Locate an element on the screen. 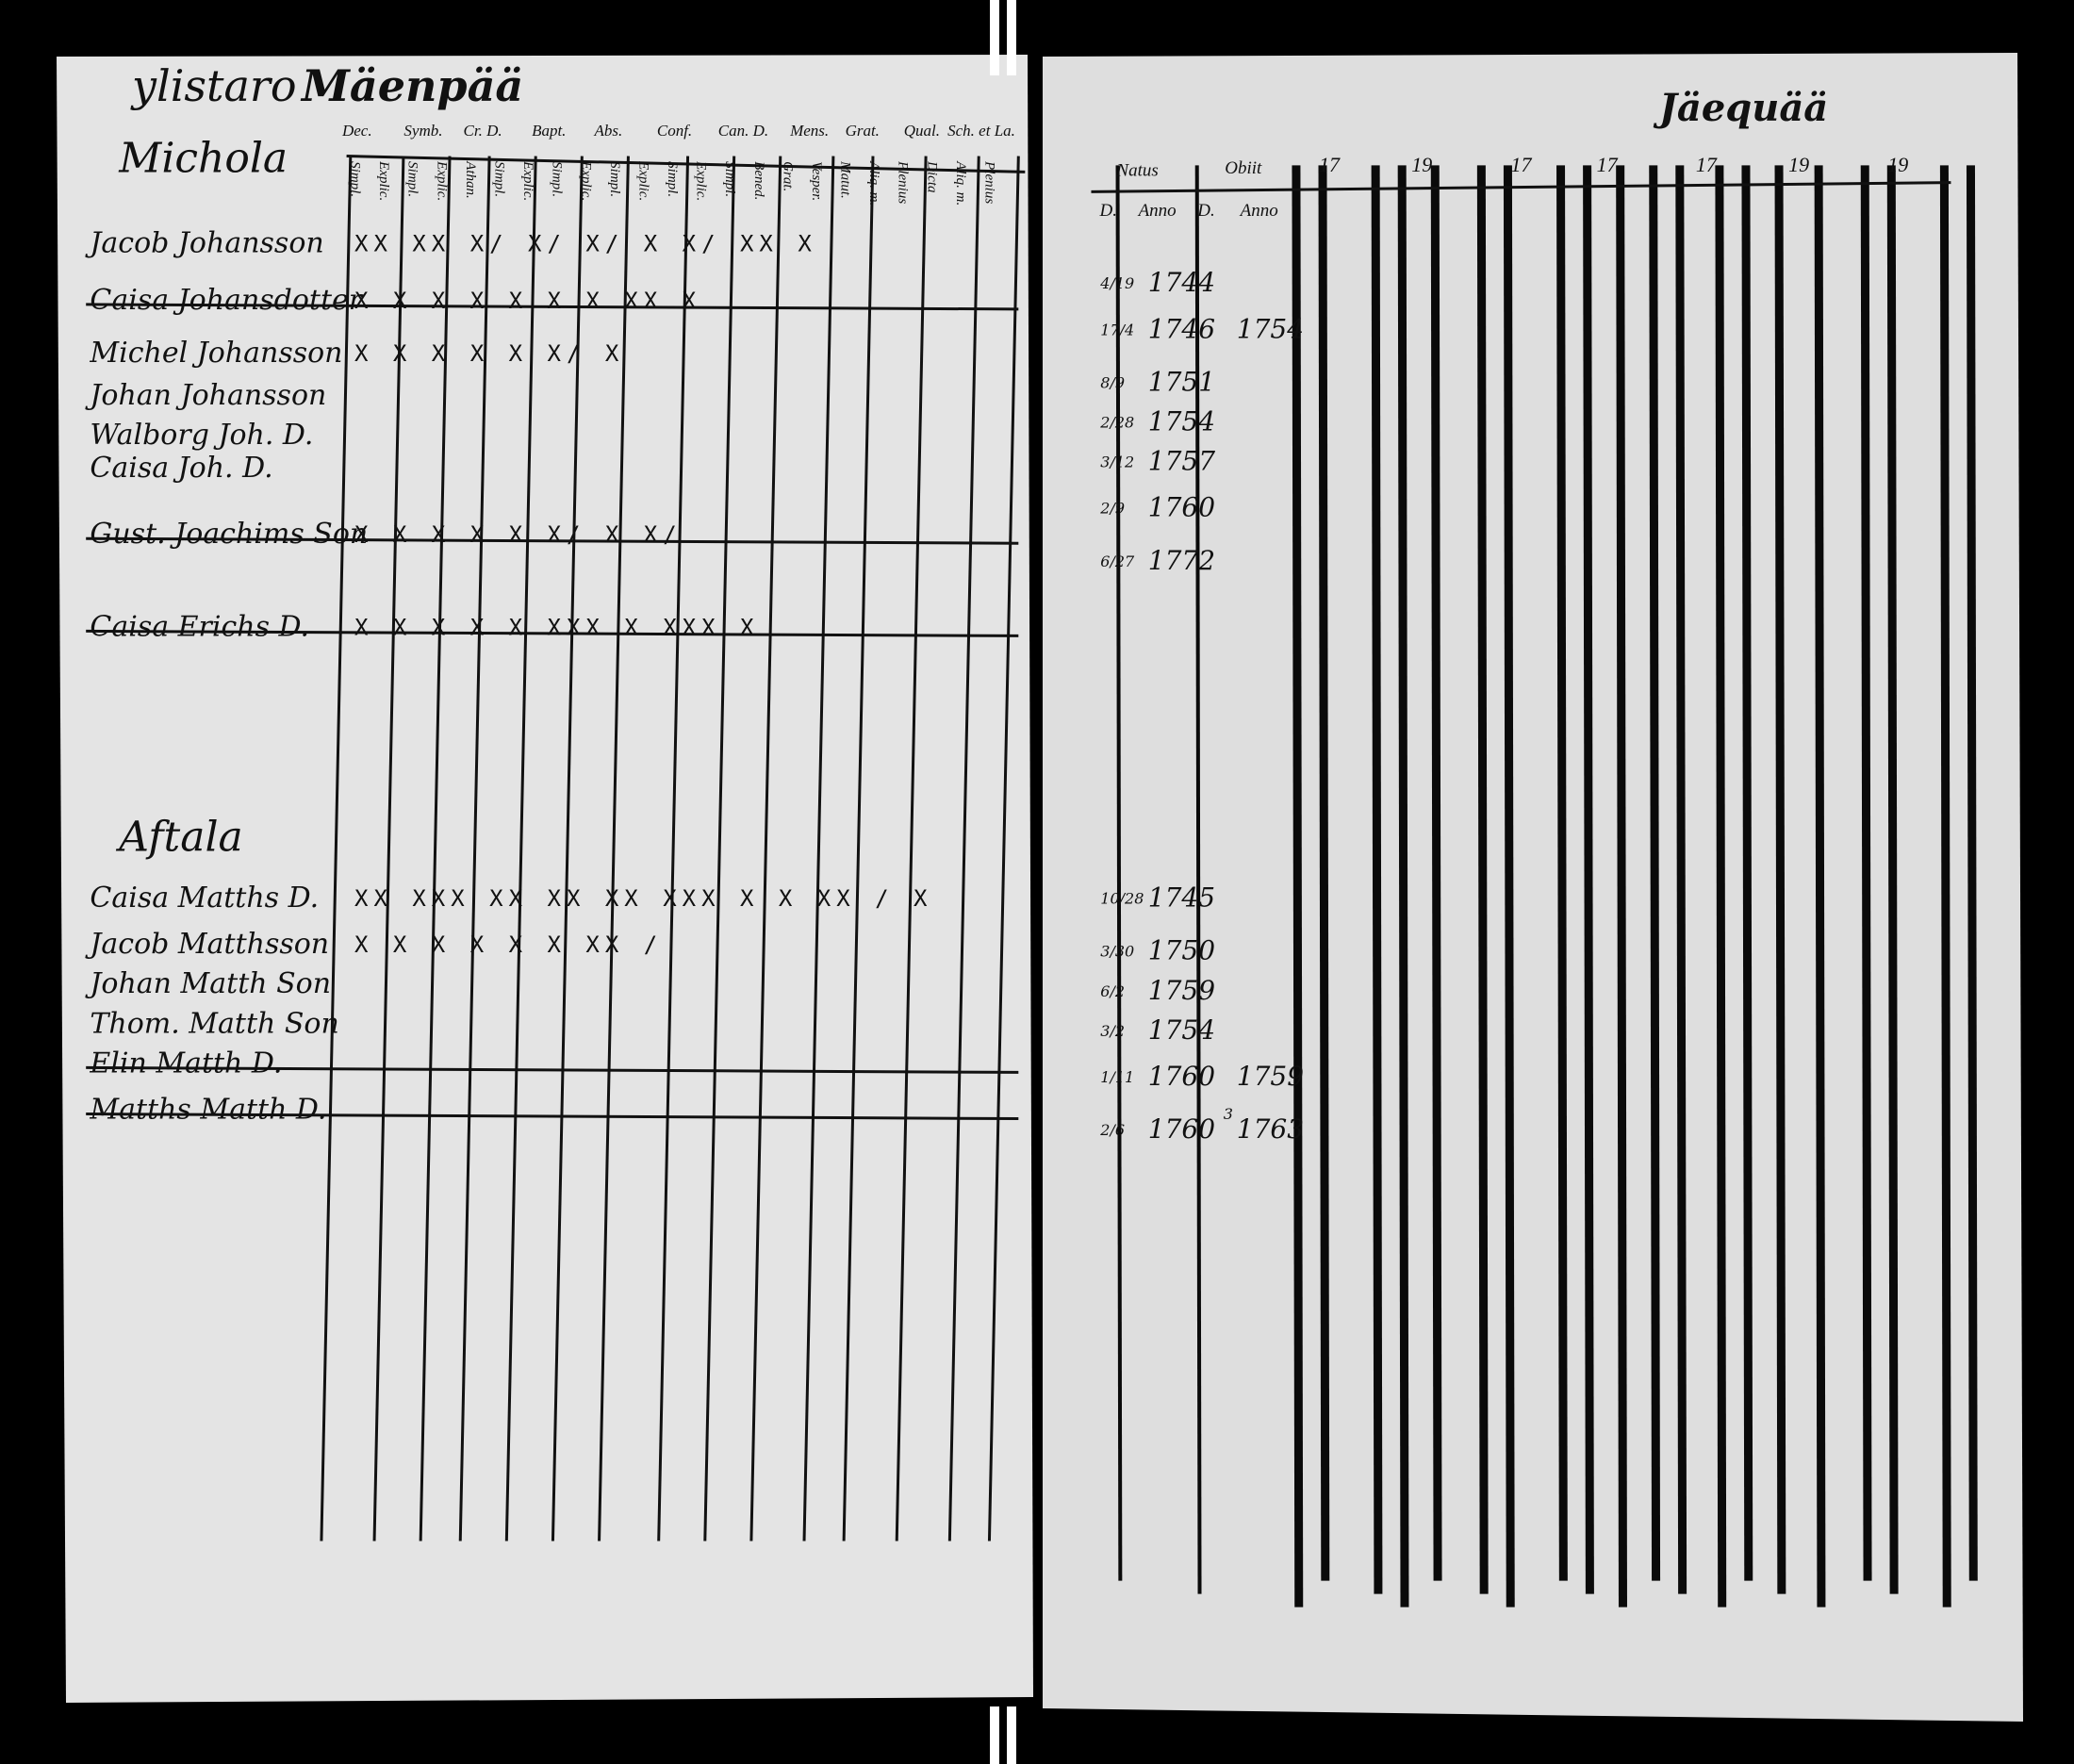 The height and width of the screenshot is (1764, 2074). birth-year: 1751 is located at coordinates (1182, 381).